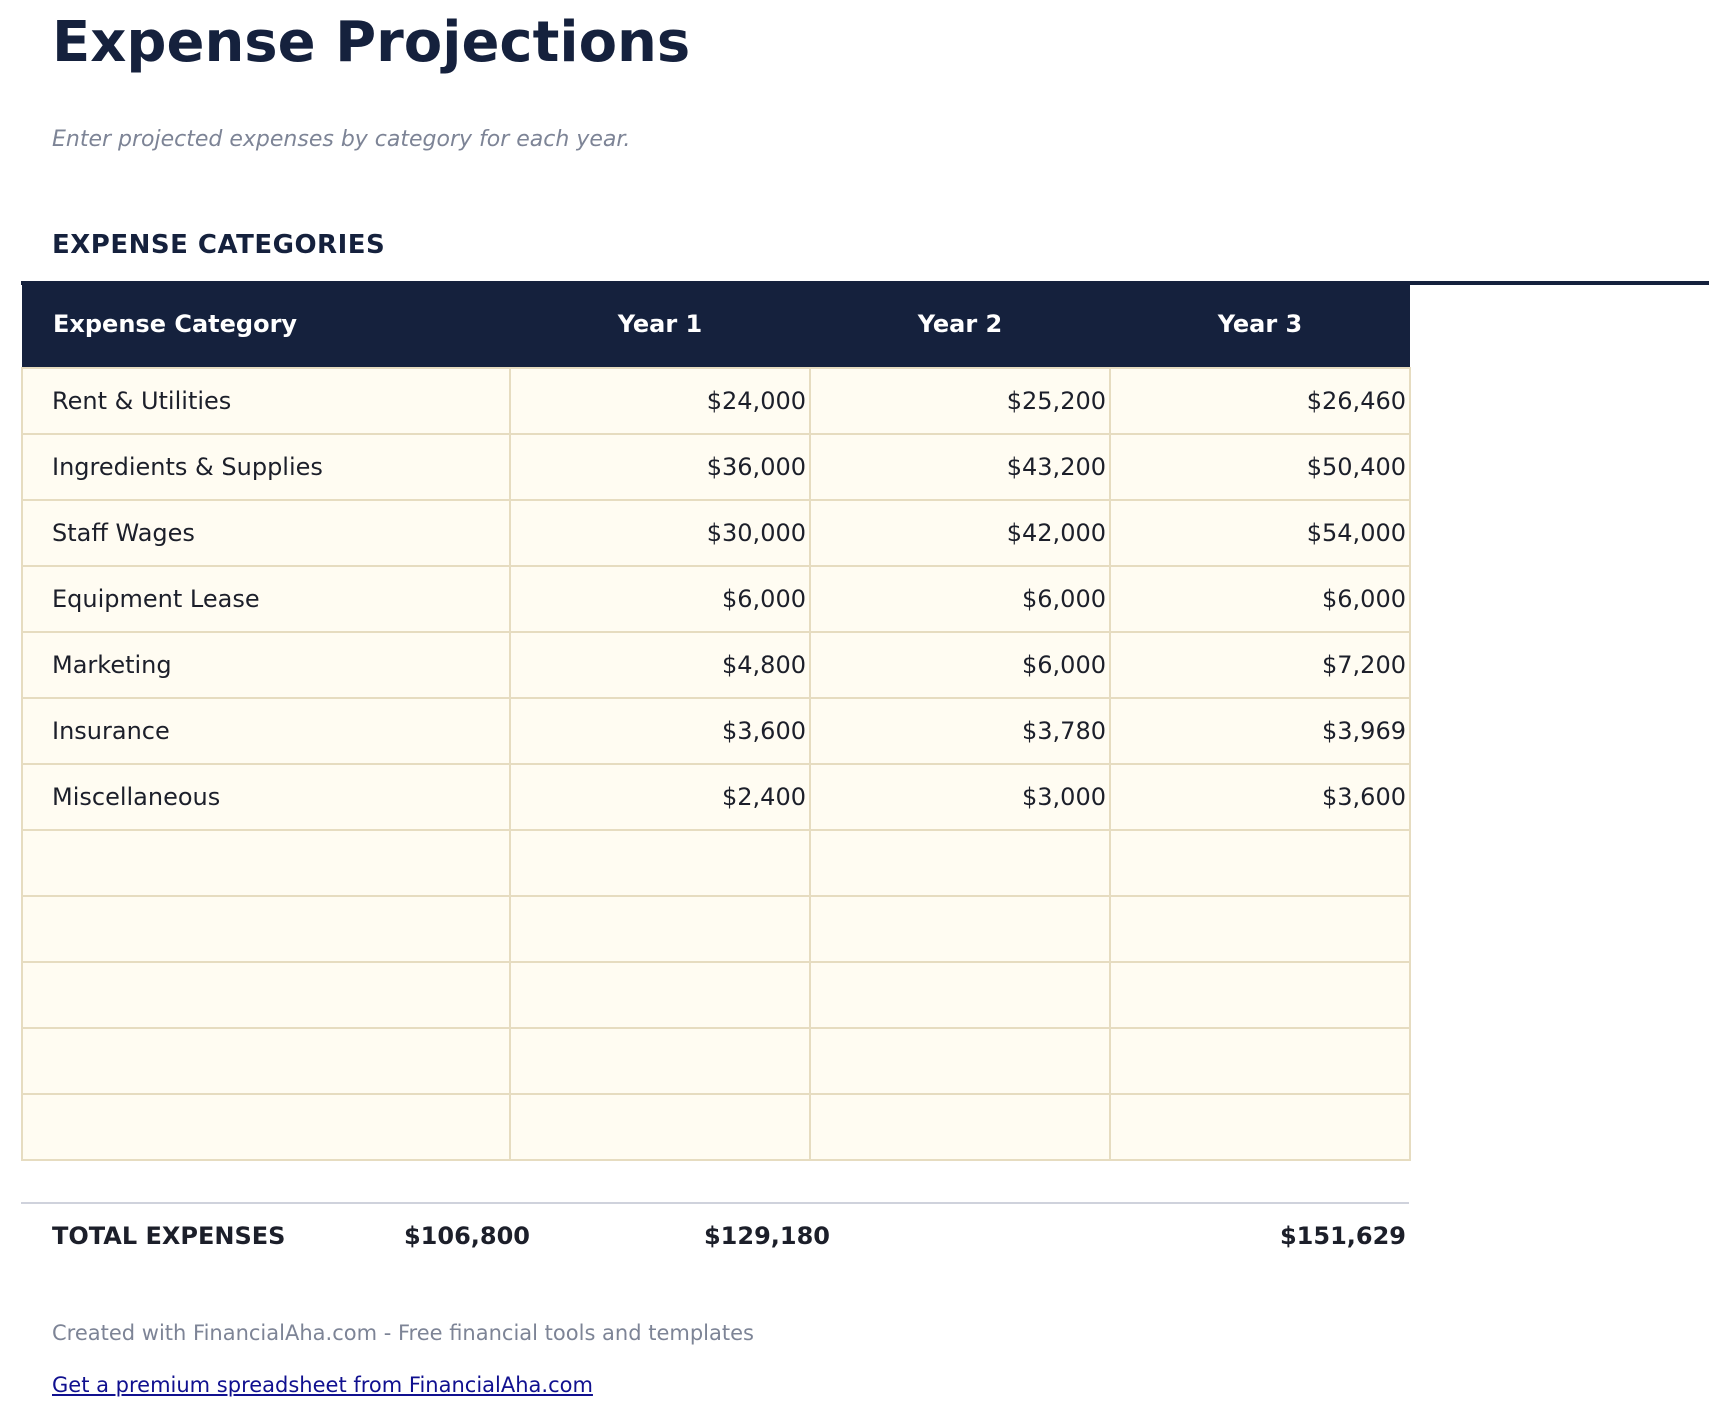 This screenshot has height=1412, width=1721. I want to click on total-year-2: $129,180, so click(766, 1236).